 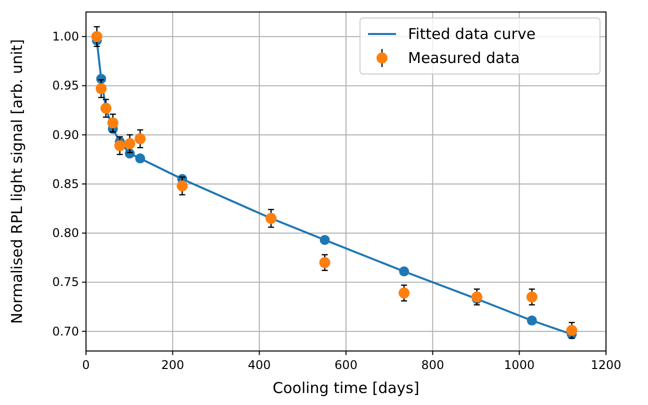 I want to click on x-tick-label: 1200, so click(x=606, y=365).